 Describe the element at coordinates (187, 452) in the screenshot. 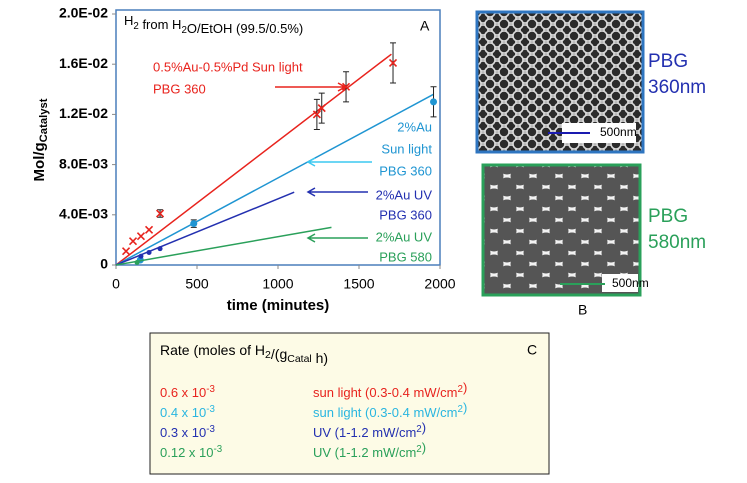

I see `text-part: 0.12 x 10` at that location.